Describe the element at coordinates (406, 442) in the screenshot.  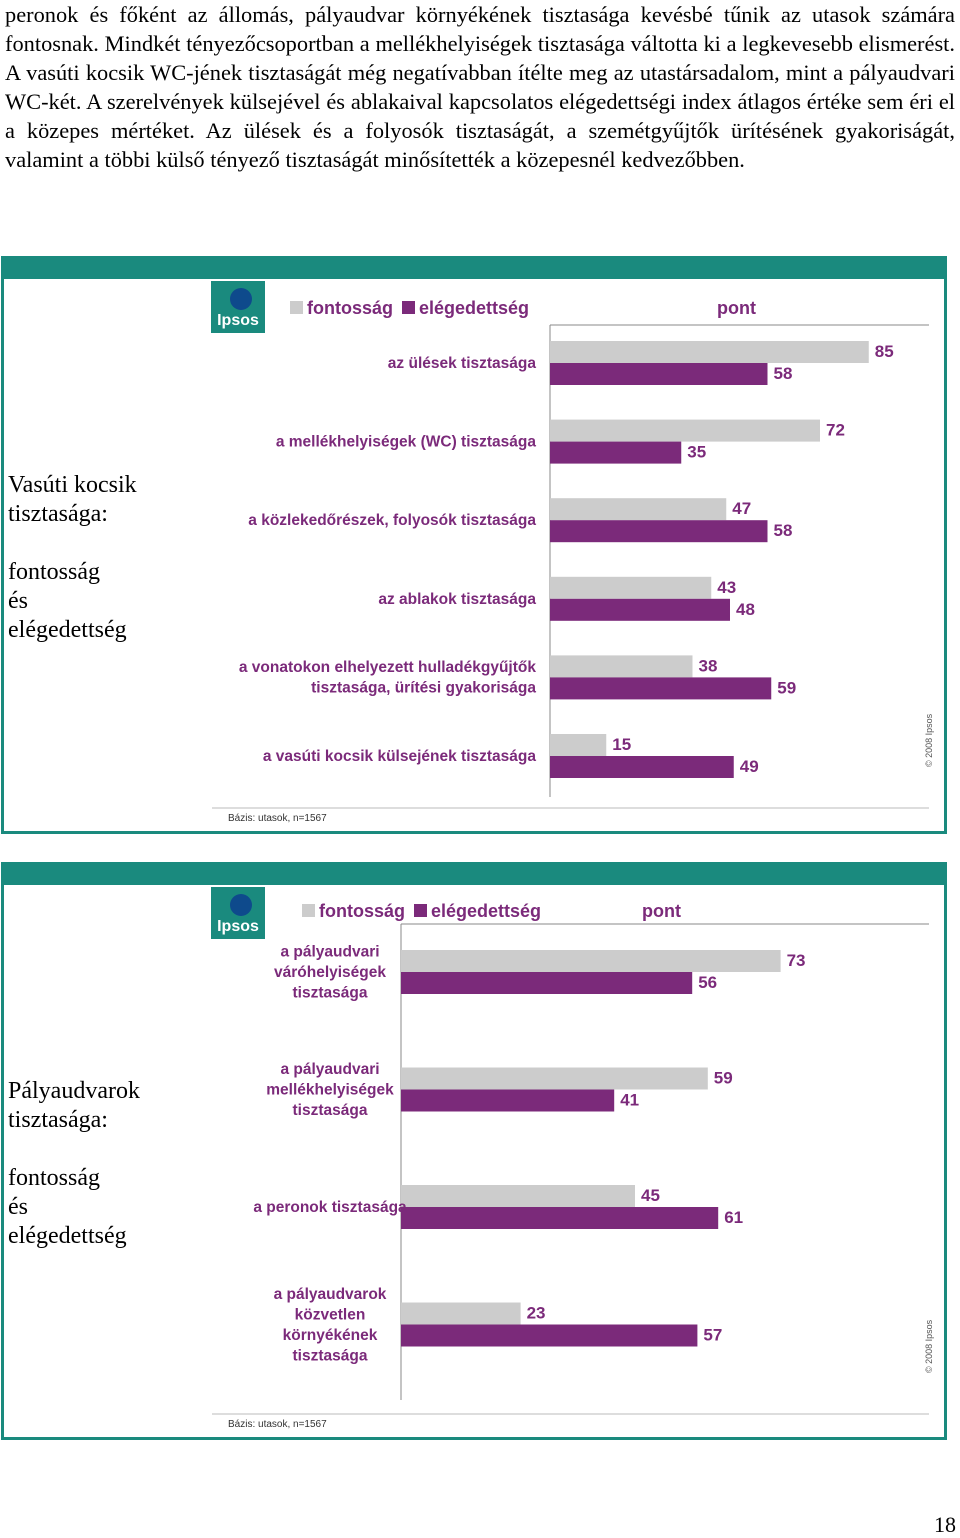
I see `category-label: a mellékhelyiségek (WC) tisztasága` at that location.